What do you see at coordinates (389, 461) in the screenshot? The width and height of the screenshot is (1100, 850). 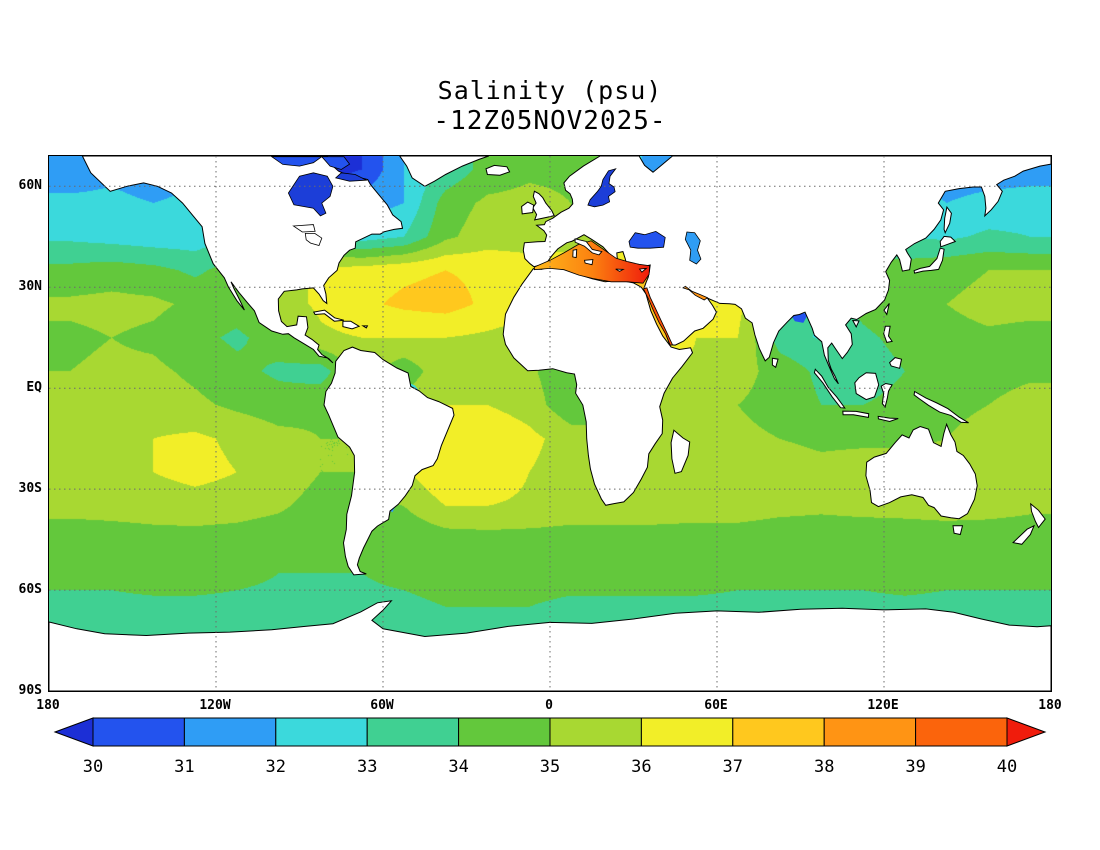 I see `landmass-south-america` at bounding box center [389, 461].